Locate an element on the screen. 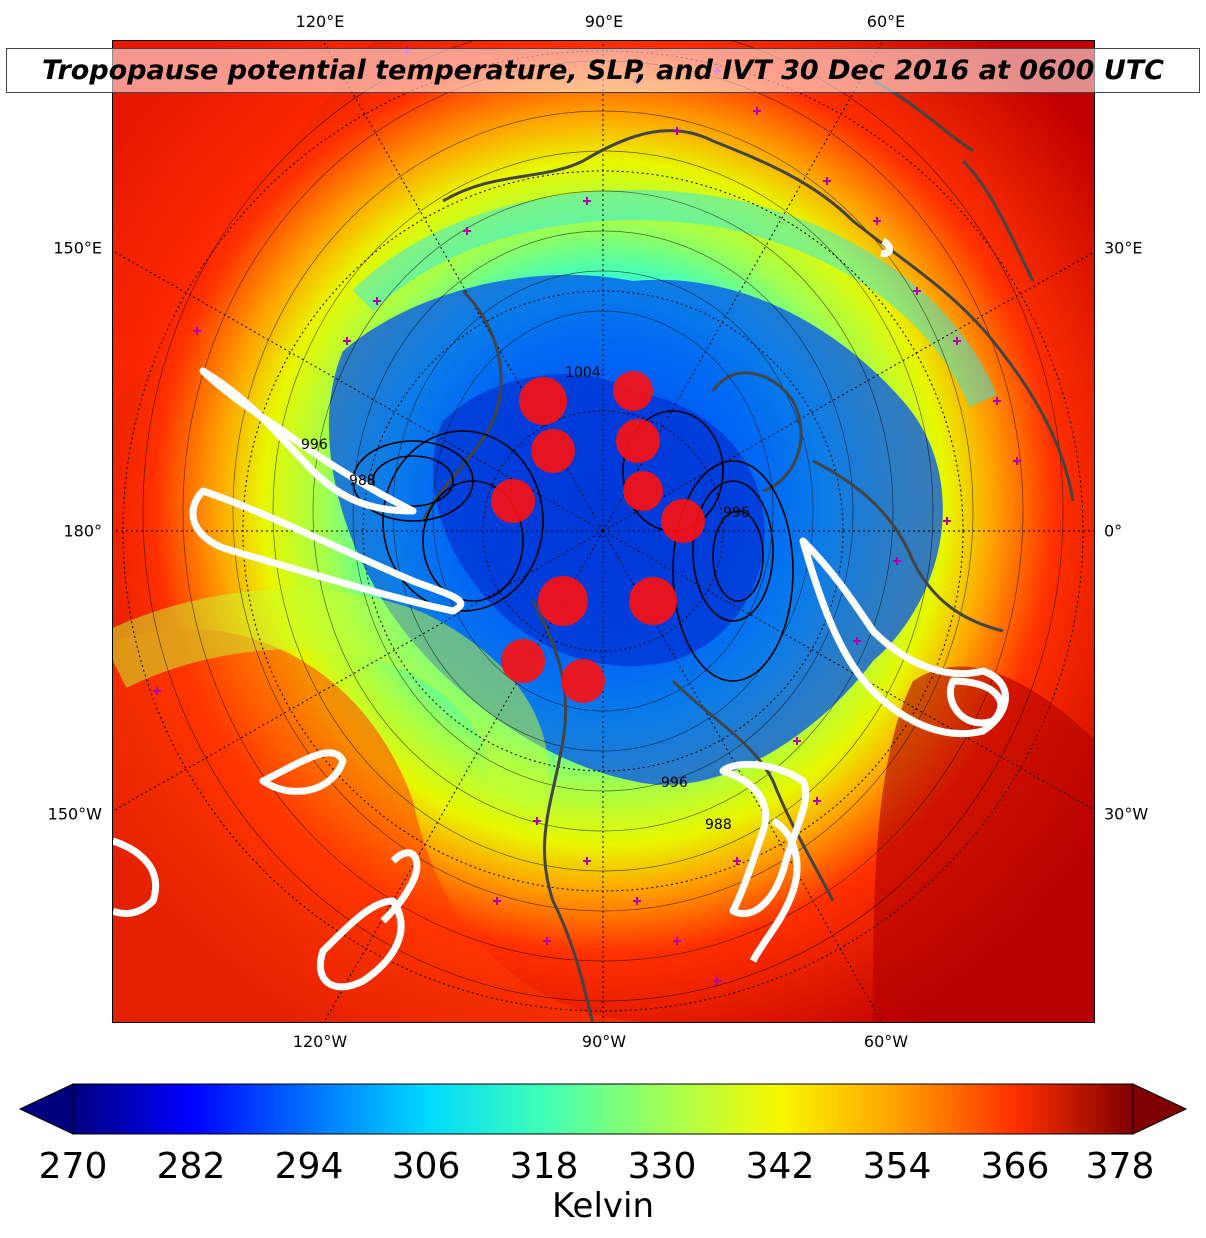 This screenshot has height=1238, width=1206. colorbar-tick: 270 is located at coordinates (73, 1166).